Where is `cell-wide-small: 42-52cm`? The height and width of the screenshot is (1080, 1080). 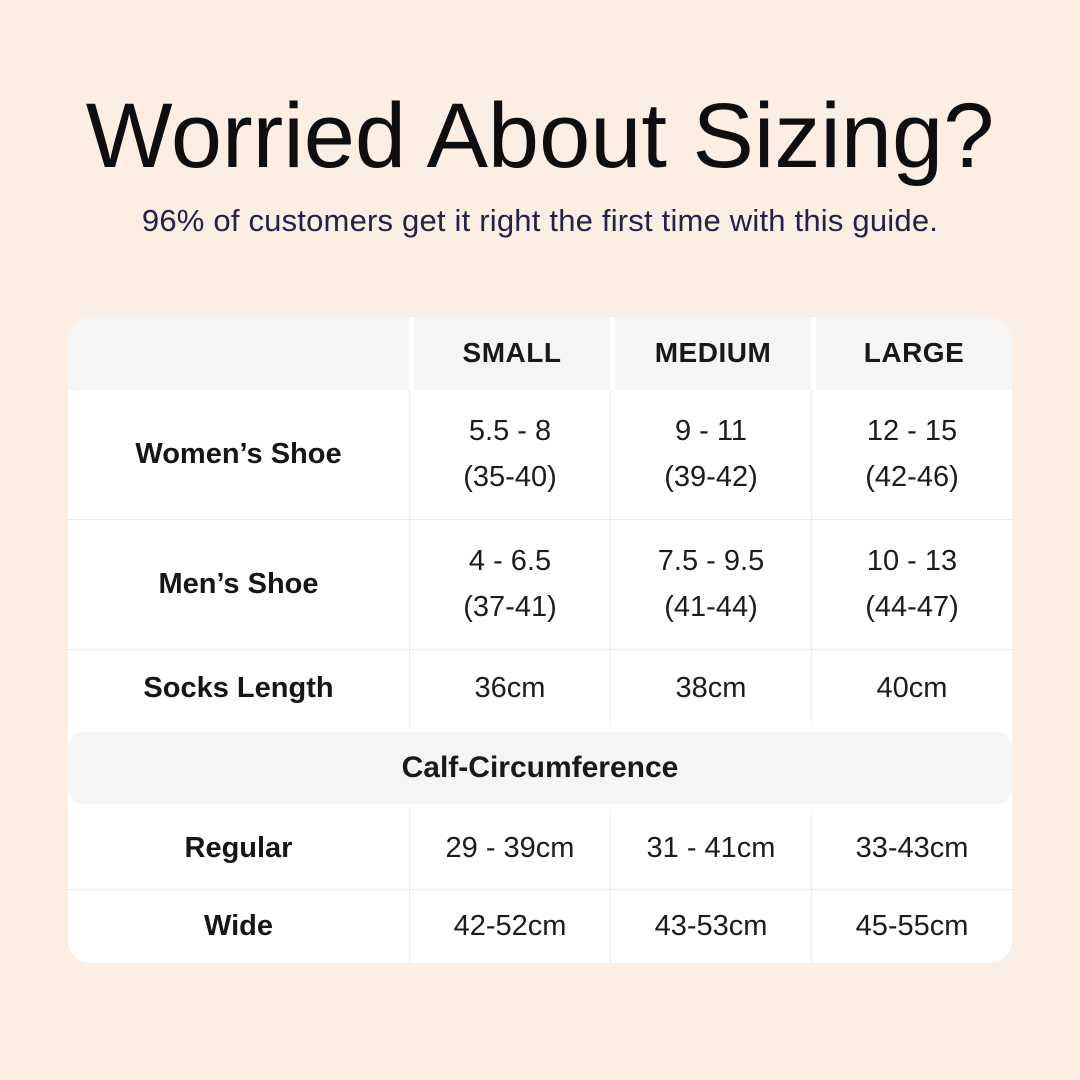 cell-wide-small: 42-52cm is located at coordinates (509, 926).